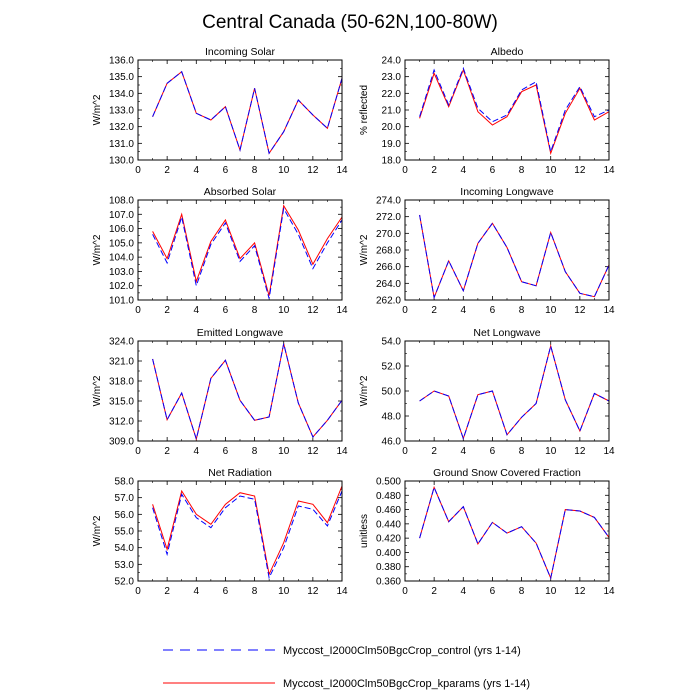 The width and height of the screenshot is (700, 700). I want to click on y-axis-label: % reflected, so click(364, 110).